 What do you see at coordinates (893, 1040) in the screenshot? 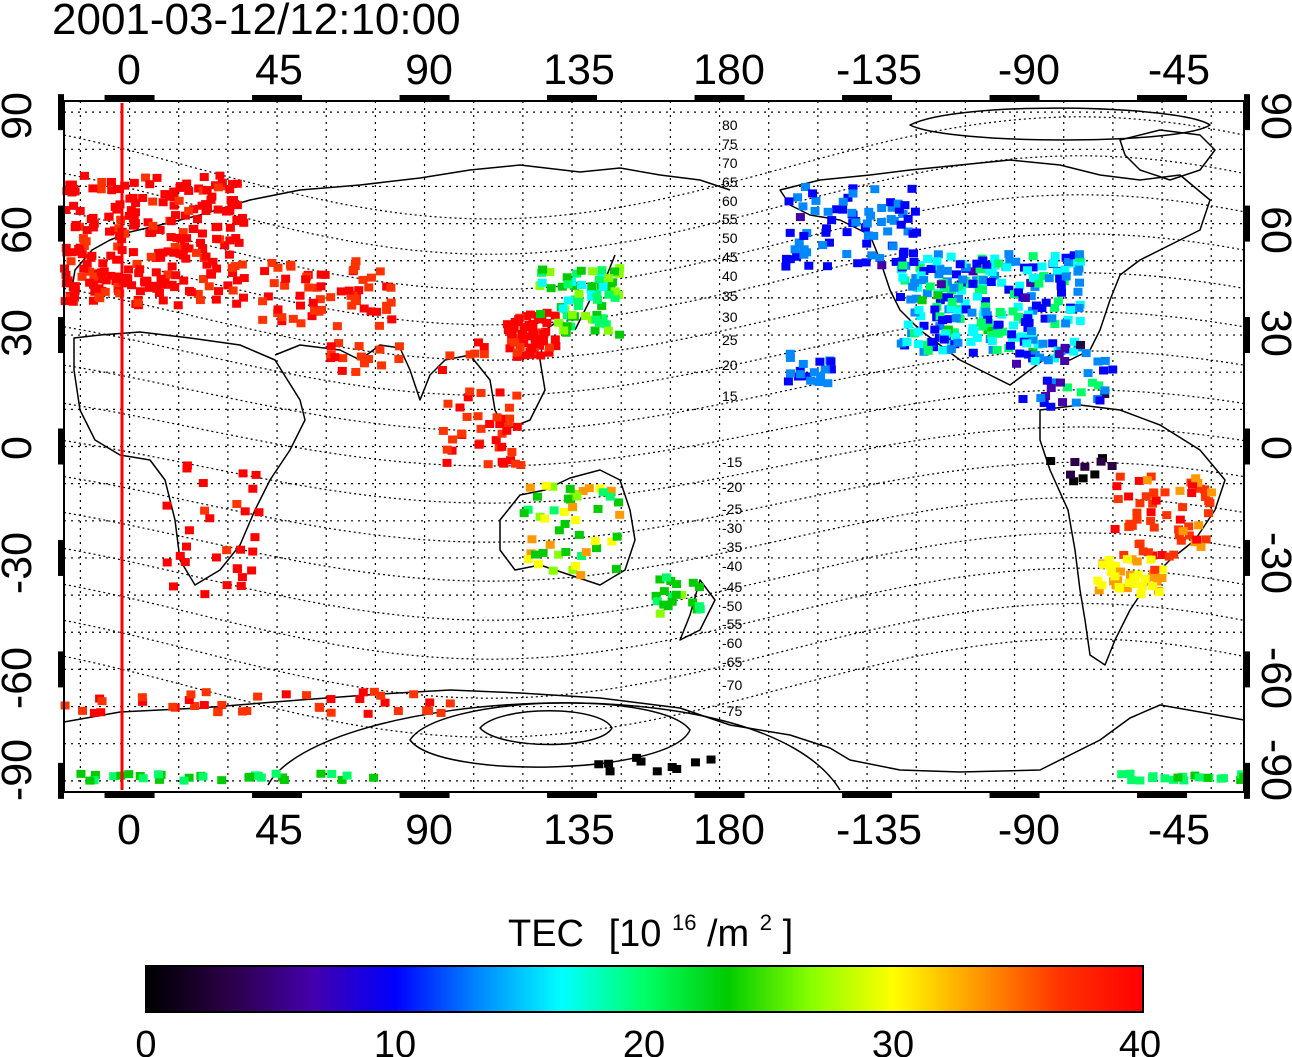
I see `colorbar-tick-30: 30` at bounding box center [893, 1040].